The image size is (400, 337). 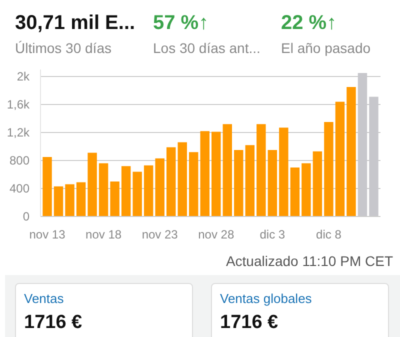 I want to click on text: Ventas globales, so click(x=266, y=299).